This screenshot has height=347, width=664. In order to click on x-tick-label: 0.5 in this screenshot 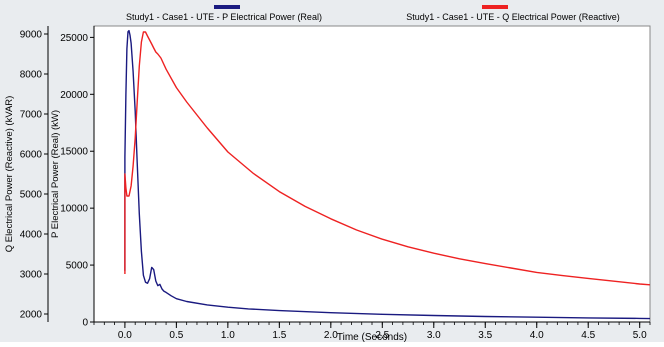, I will do `click(176, 335)`.